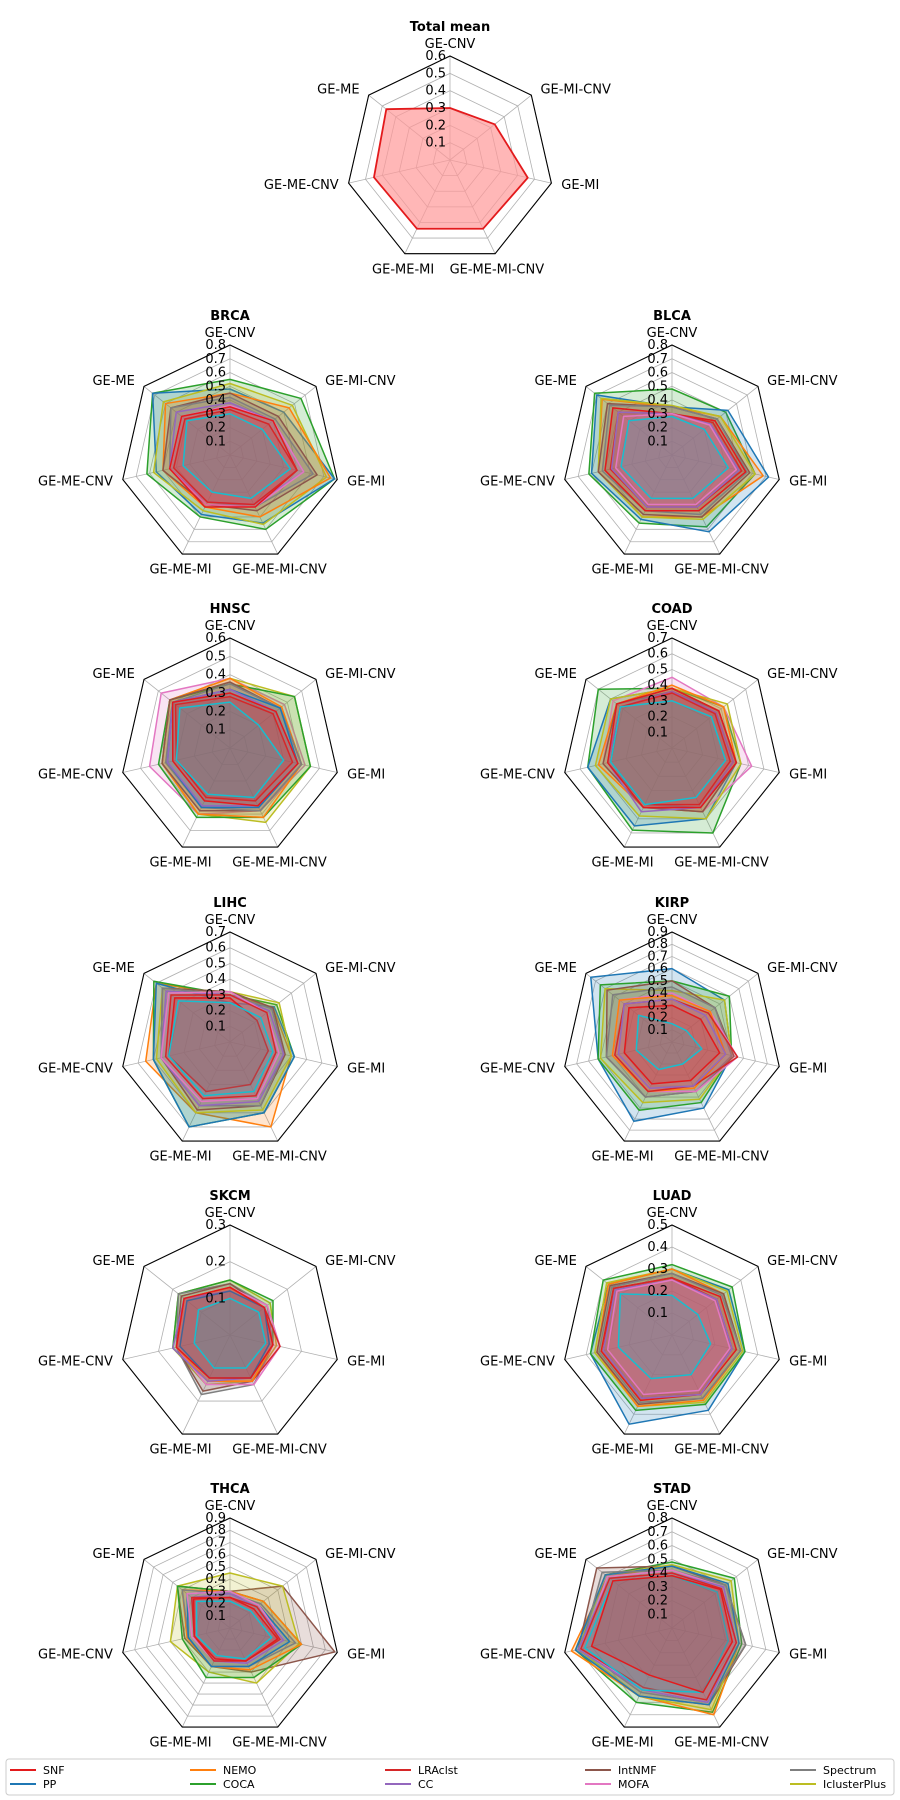  I want to click on series-cc, so click(667, 1339).